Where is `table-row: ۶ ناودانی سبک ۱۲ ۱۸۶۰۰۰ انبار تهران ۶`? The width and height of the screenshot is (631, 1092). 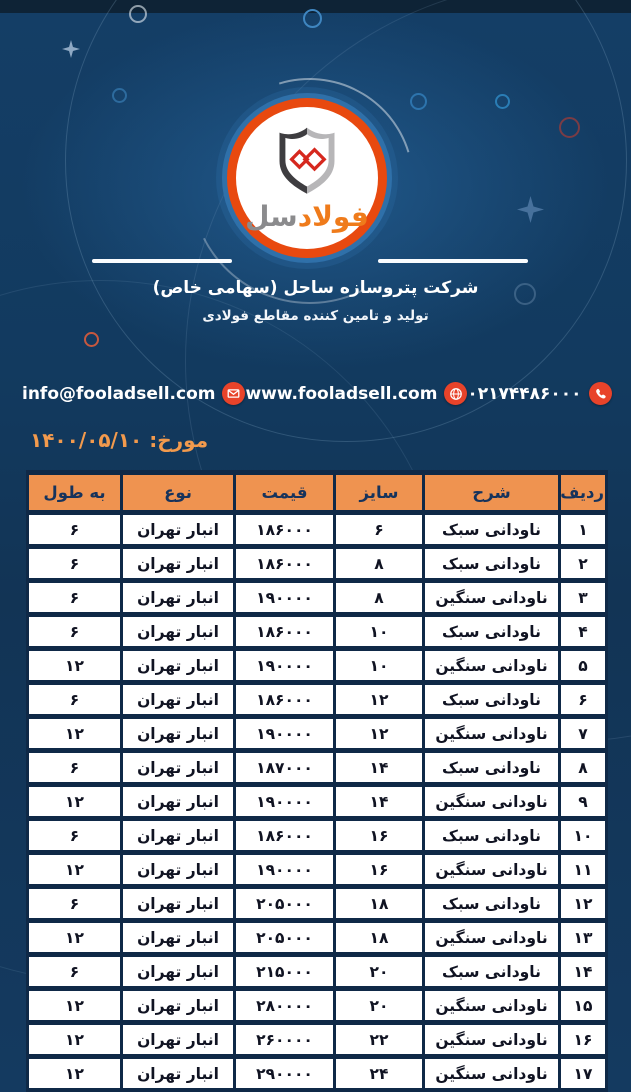 table-row: ۶ ناودانی سبک ۱۲ ۱۸۶۰۰۰ انبار تهران ۶ is located at coordinates (317, 699).